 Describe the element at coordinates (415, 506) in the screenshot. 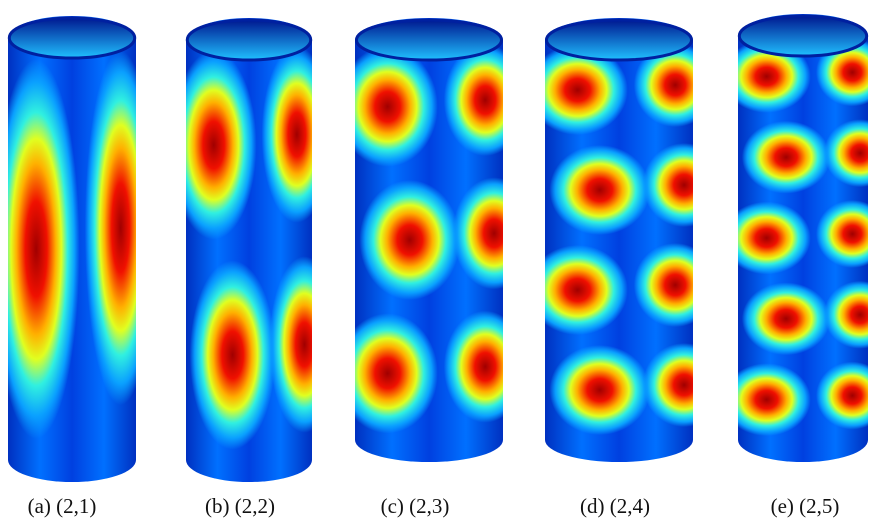

I see `caption: (c) (2,3)` at that location.